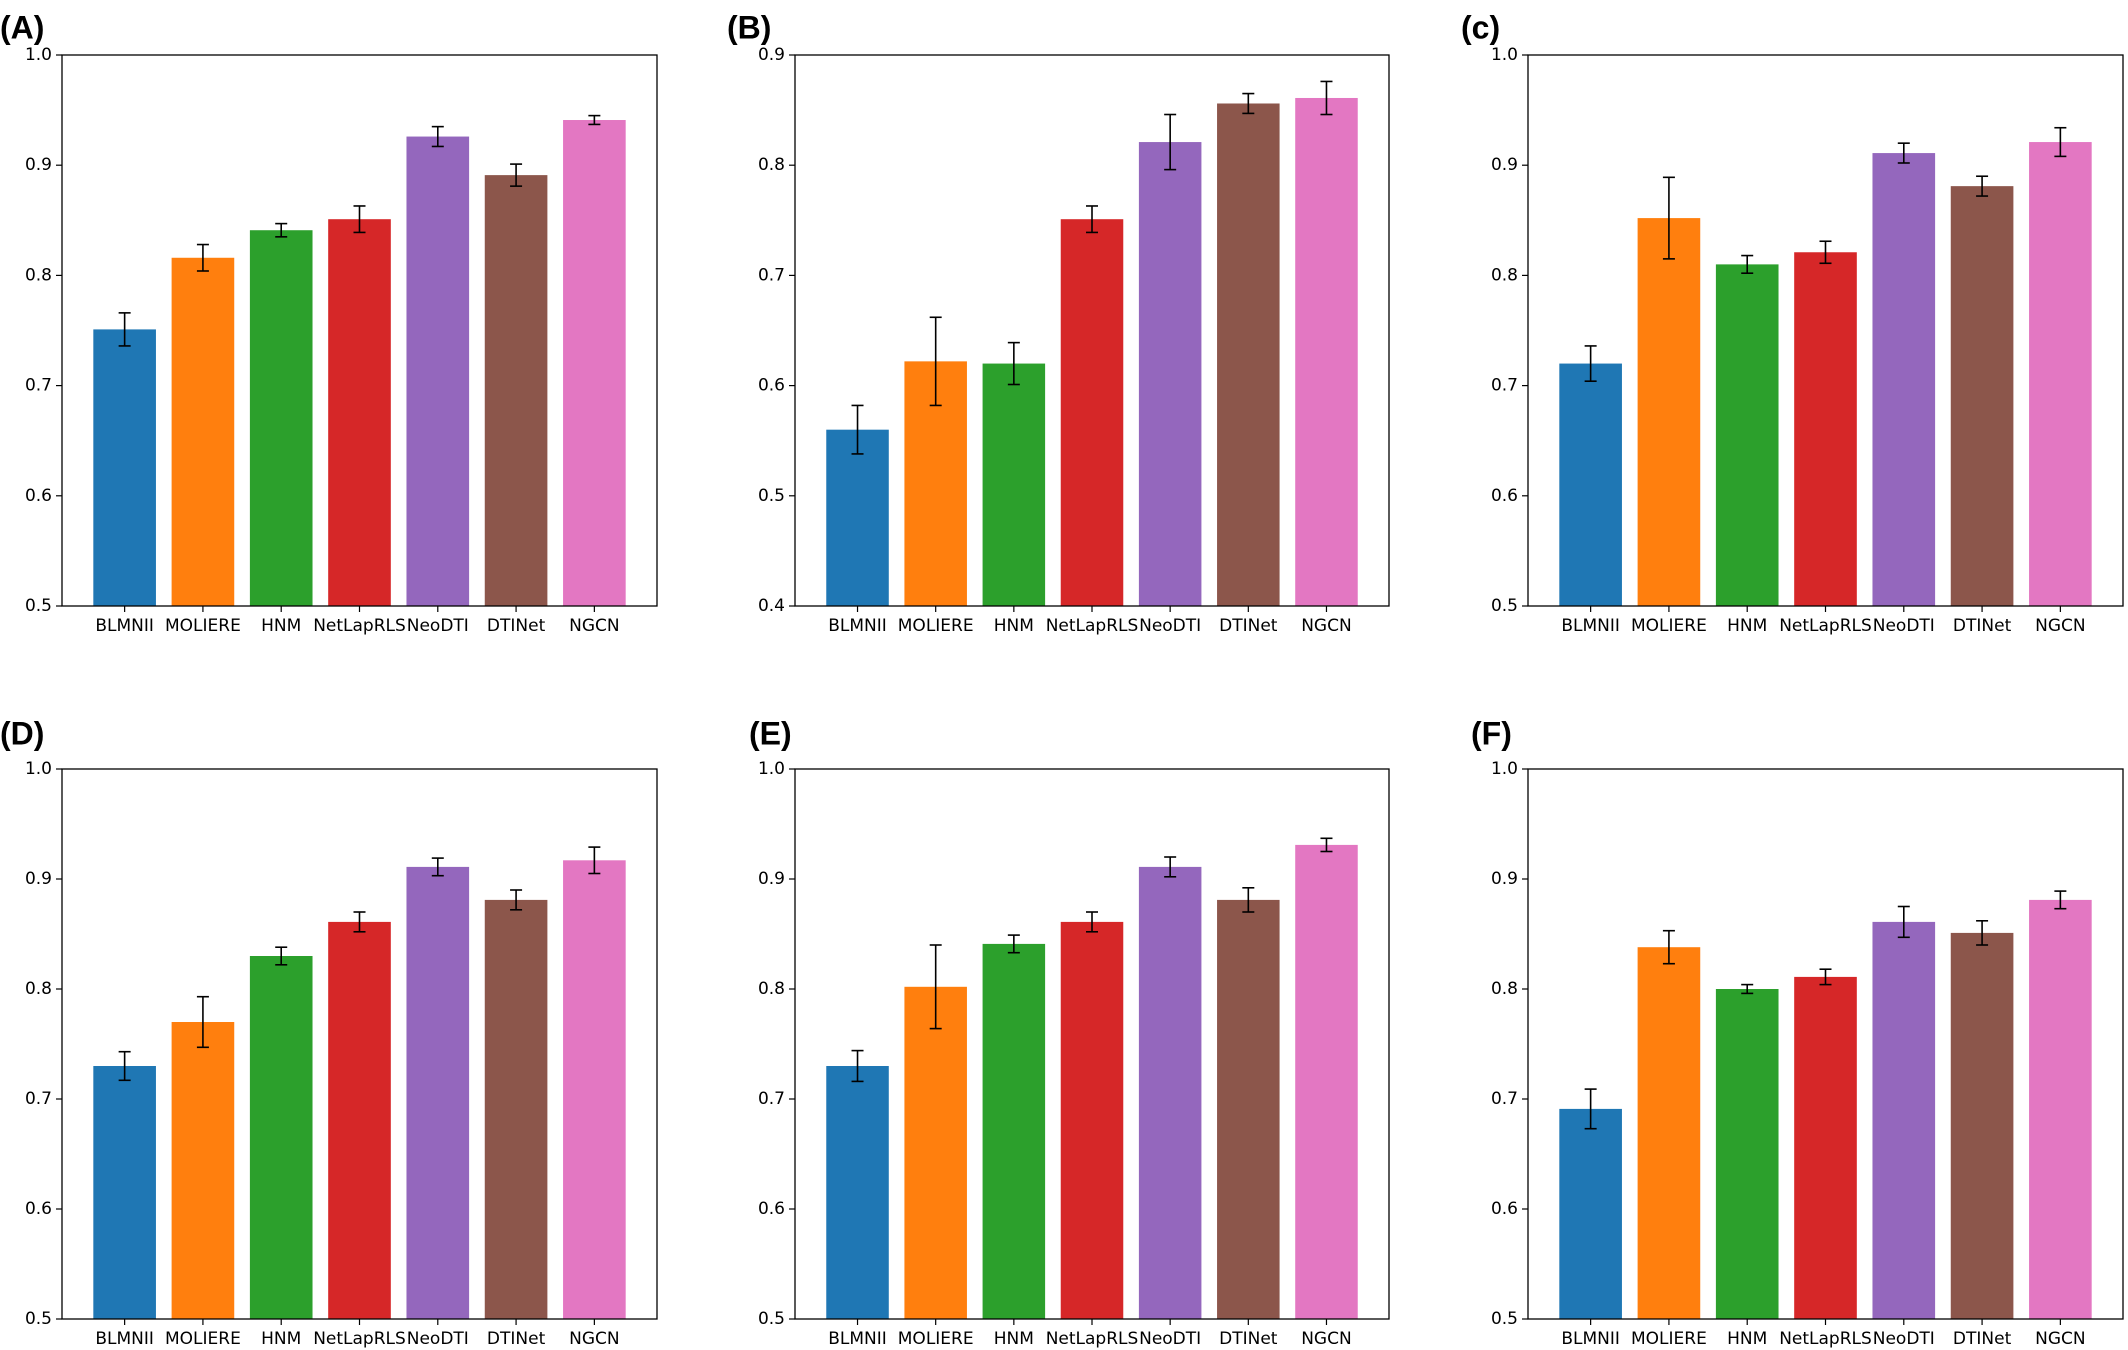  Describe the element at coordinates (22, 27) in the screenshot. I see `panel-label: (A)` at that location.